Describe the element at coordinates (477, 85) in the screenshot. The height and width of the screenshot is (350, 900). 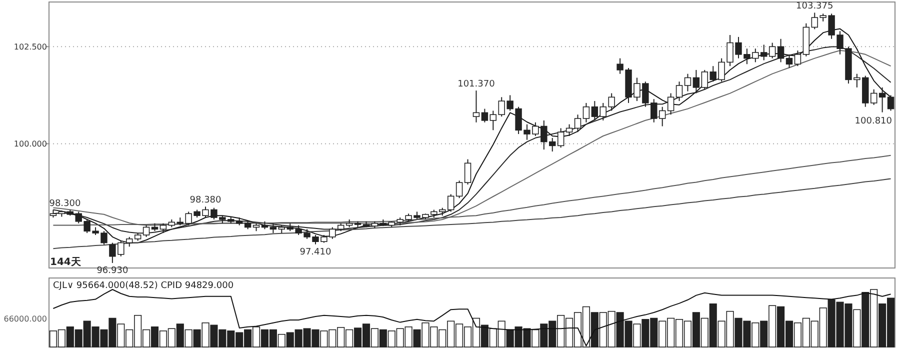
I see `annotation: 101.370` at that location.